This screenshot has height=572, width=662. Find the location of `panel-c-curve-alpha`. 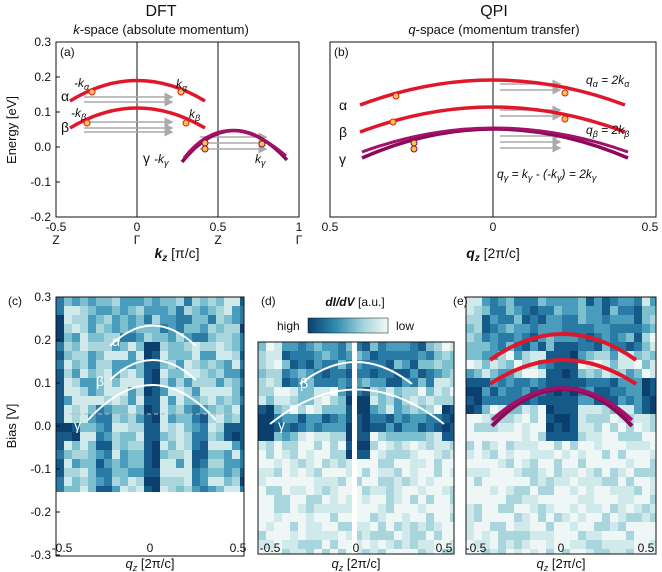

panel-c-curve-alpha is located at coordinates (153, 335).